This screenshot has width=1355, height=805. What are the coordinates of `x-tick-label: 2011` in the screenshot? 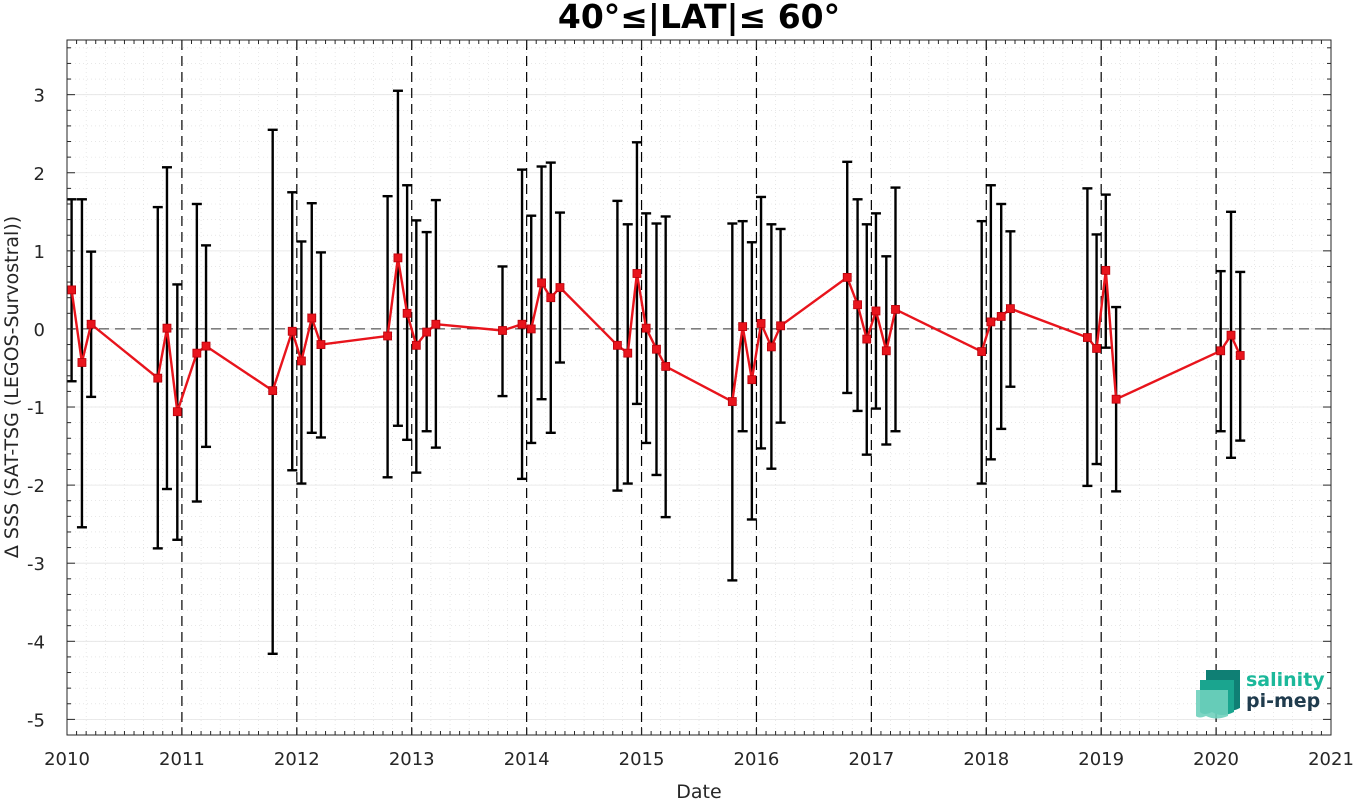 It's located at (182, 759).